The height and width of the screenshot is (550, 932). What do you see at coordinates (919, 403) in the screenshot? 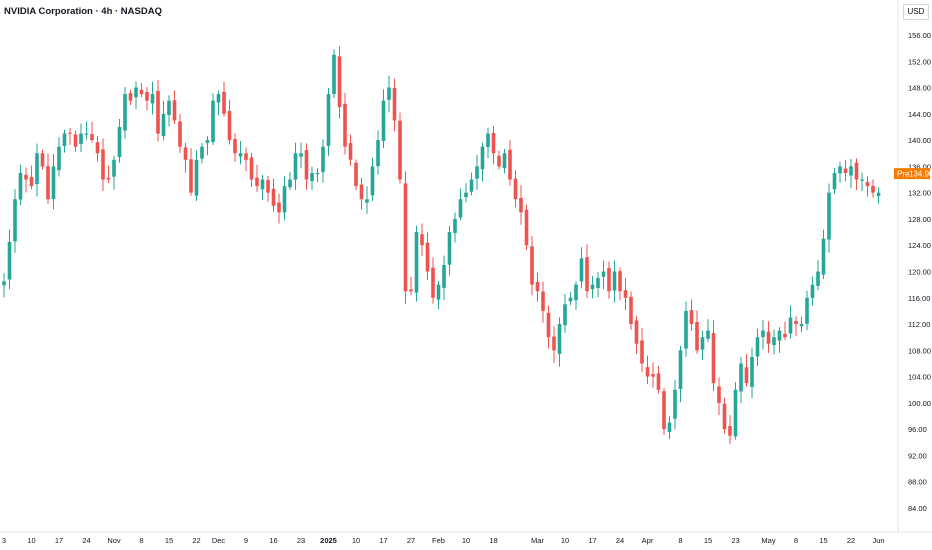
I see `price-tick-label: 100.00` at bounding box center [919, 403].